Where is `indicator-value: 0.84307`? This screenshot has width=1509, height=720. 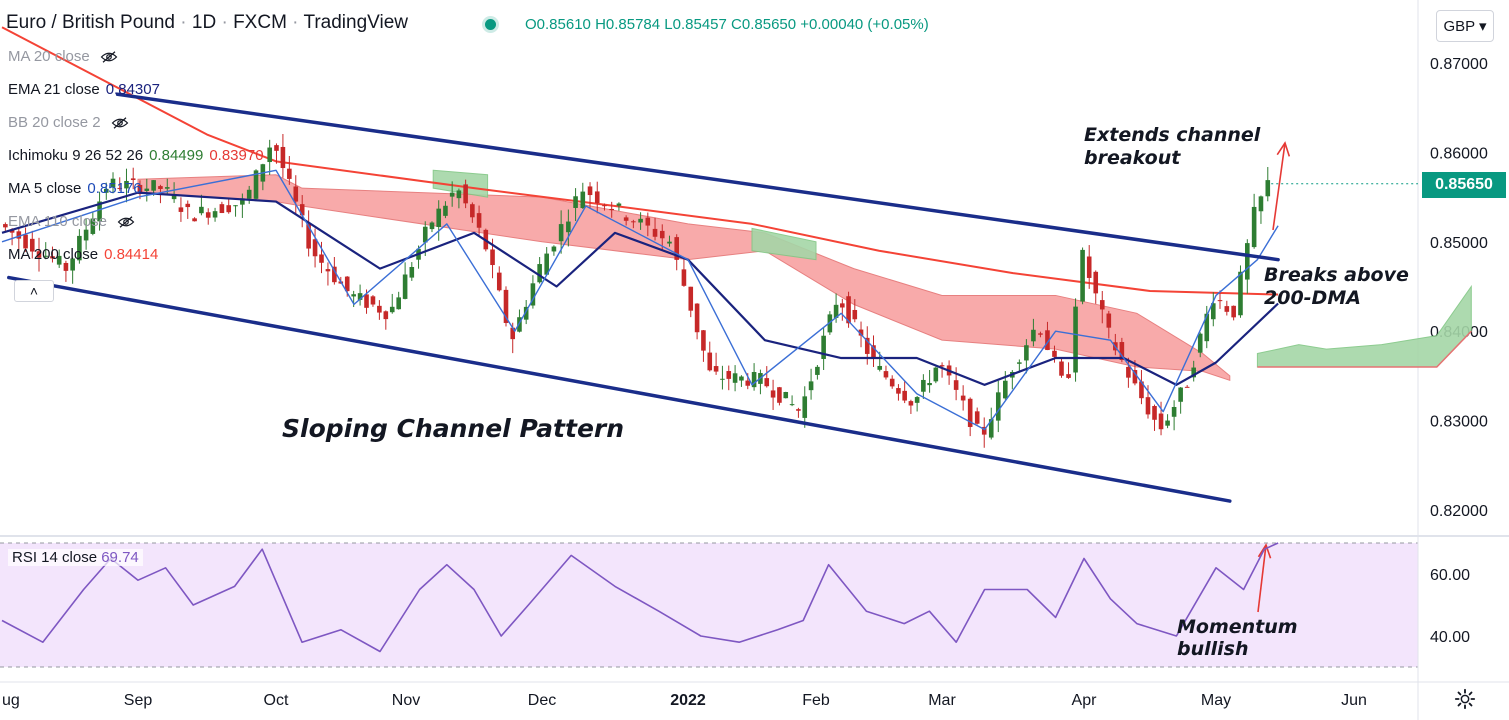
indicator-value: 0.84307 is located at coordinates (132, 89).